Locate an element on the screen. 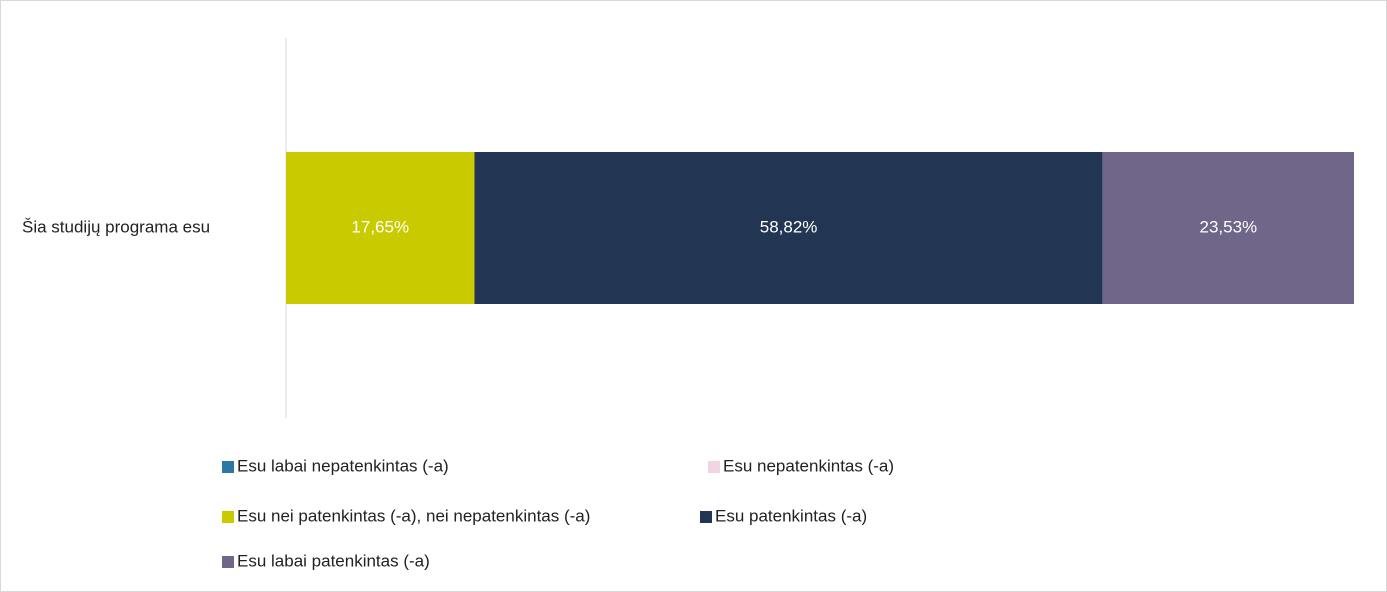  data-label: 17,65% is located at coordinates (380, 226).